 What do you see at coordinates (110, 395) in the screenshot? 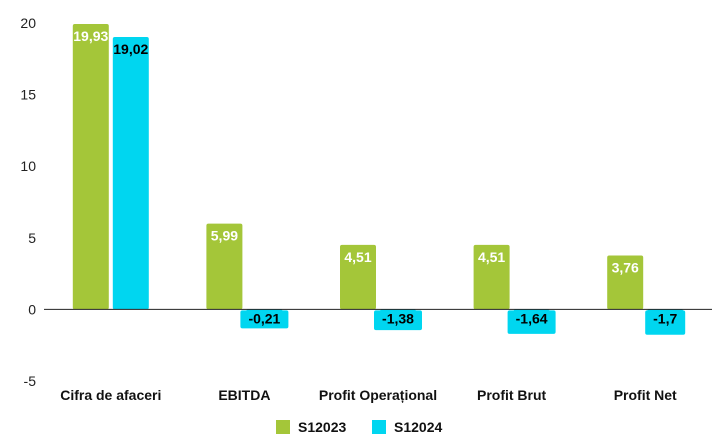
I see `category-label: Cifra de afaceri` at bounding box center [110, 395].